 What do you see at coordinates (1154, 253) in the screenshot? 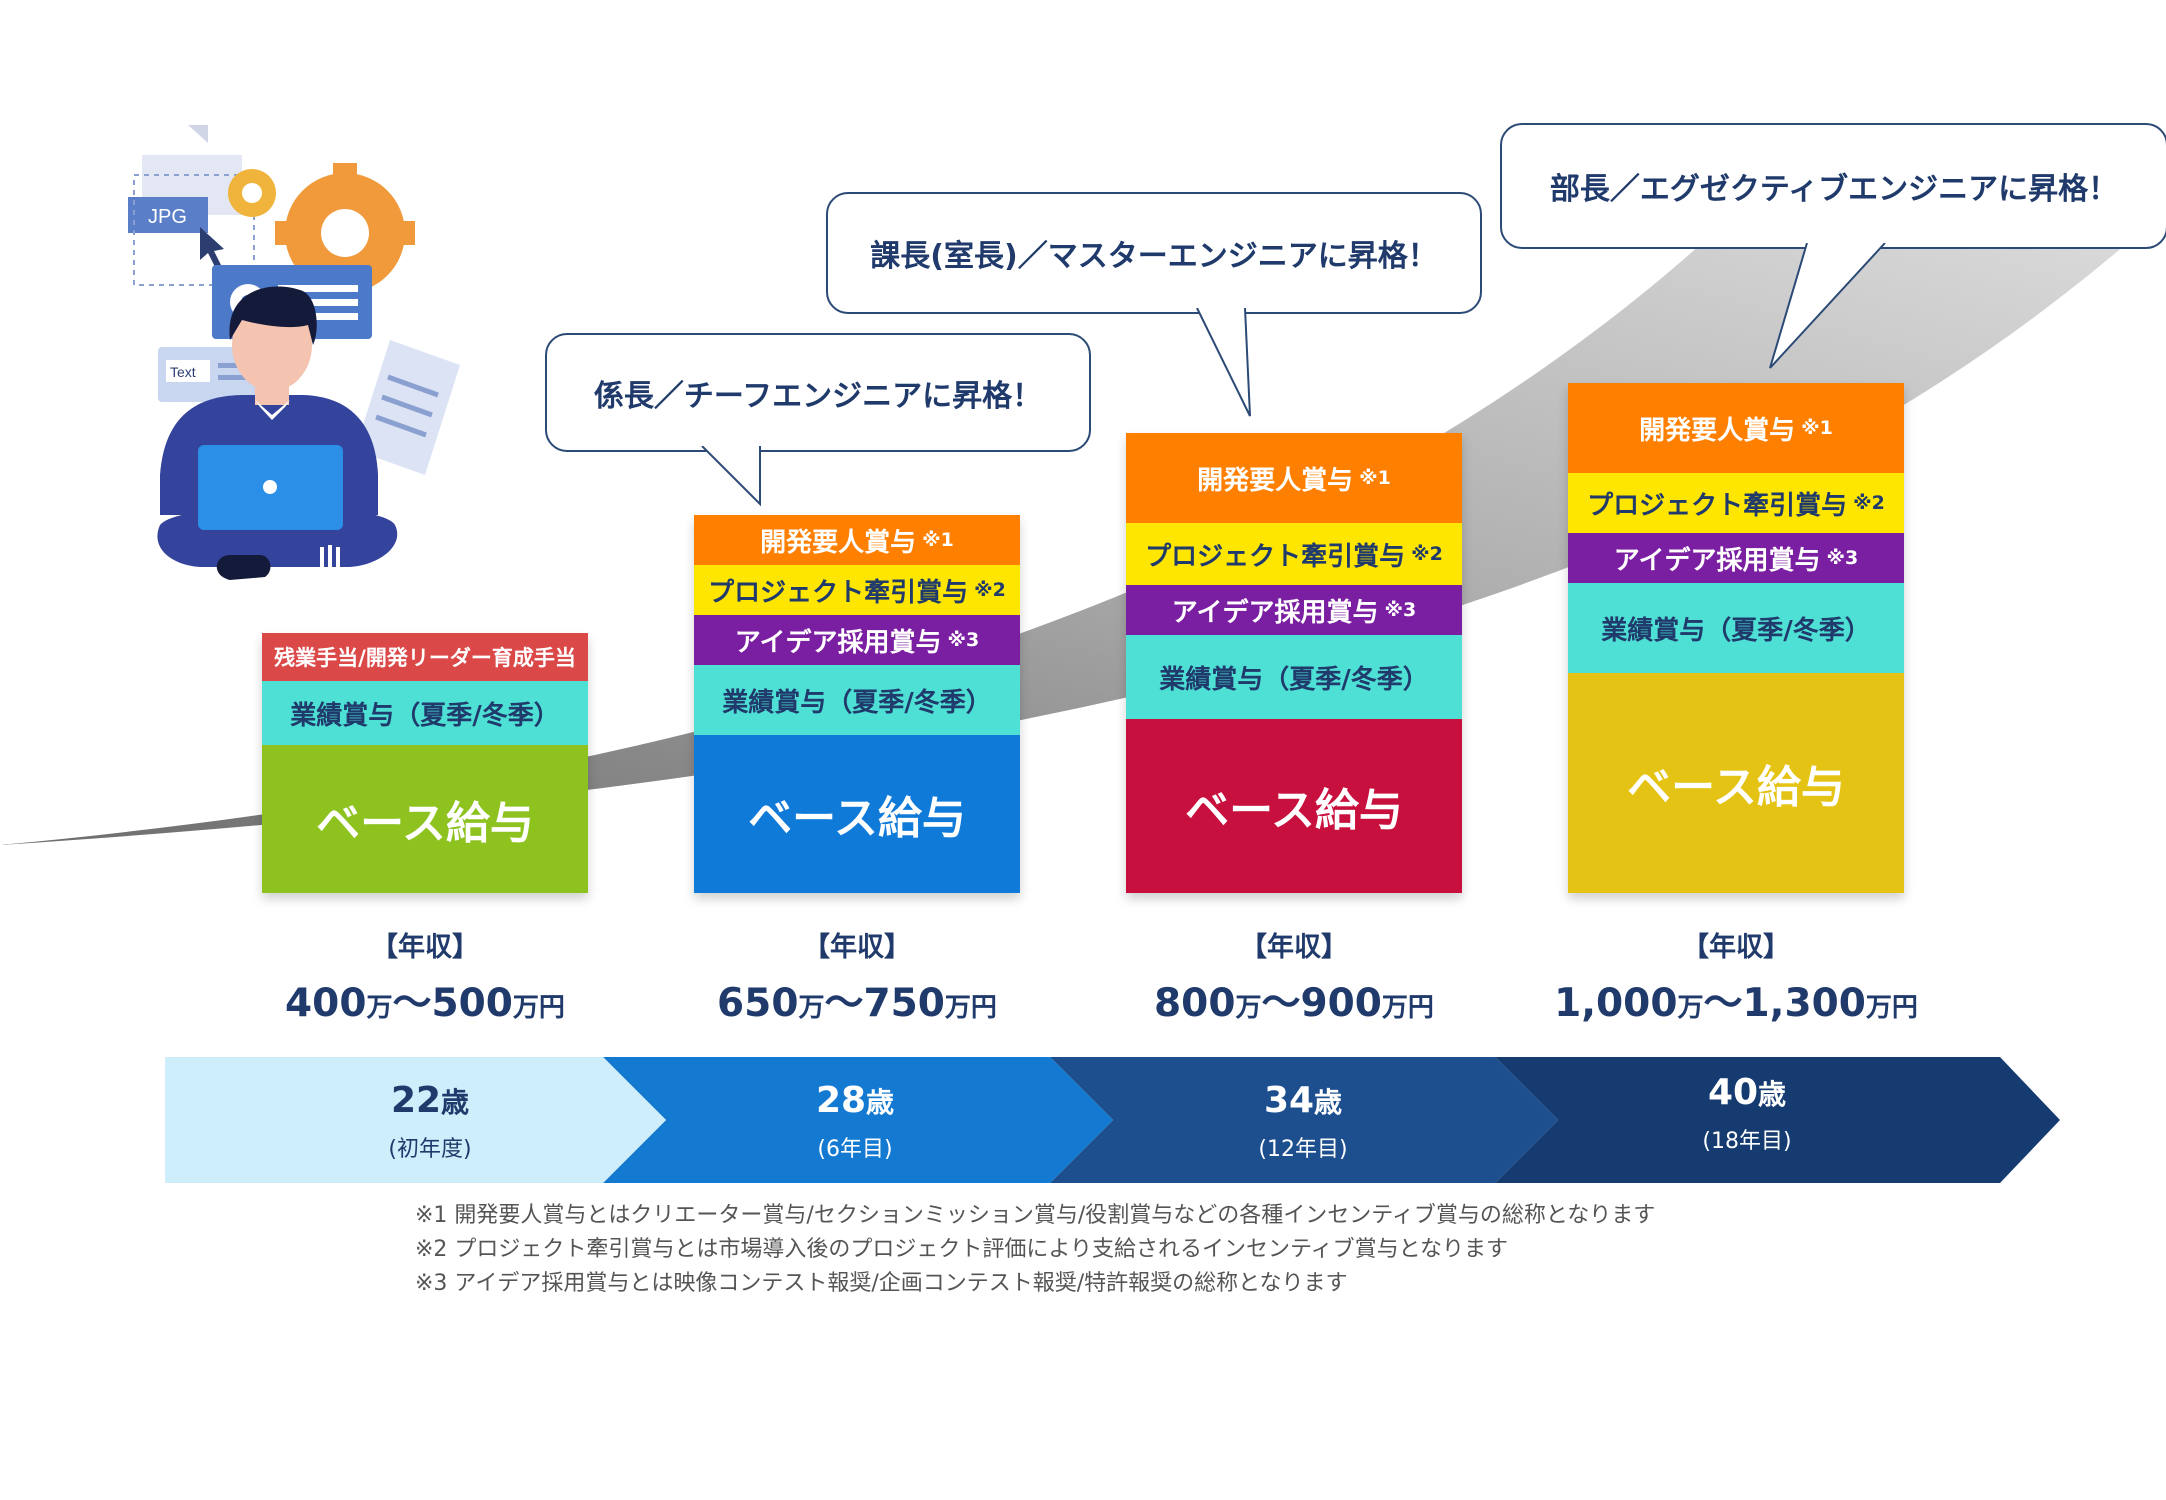
I see `promotion-bubble-manager: 課長(室長)／マスターエンジニアに昇格！` at bounding box center [1154, 253].